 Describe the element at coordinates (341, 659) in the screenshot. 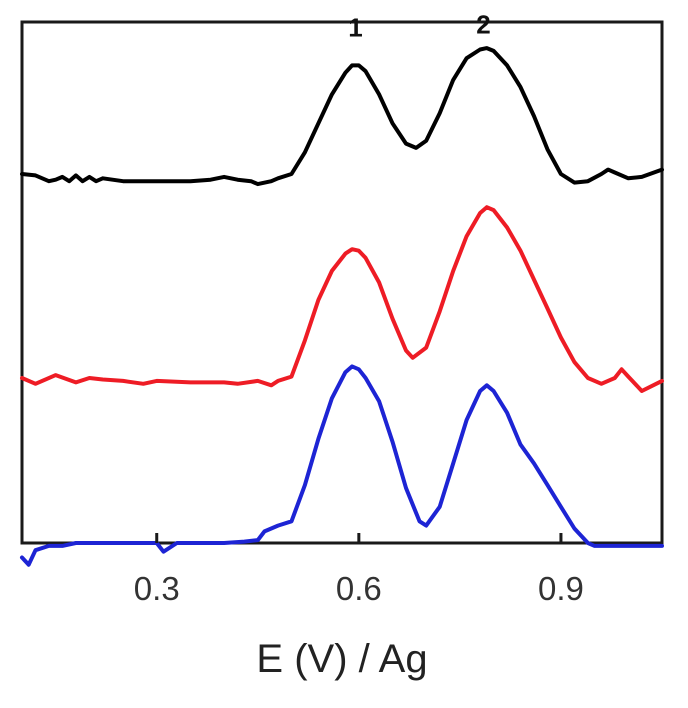

I see `x-axis-label: E (V) / Ag` at that location.